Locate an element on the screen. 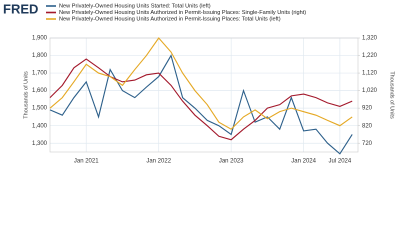 This screenshot has height=240, width=400. y2-axis-title: Thousands of Units is located at coordinates (392, 95).